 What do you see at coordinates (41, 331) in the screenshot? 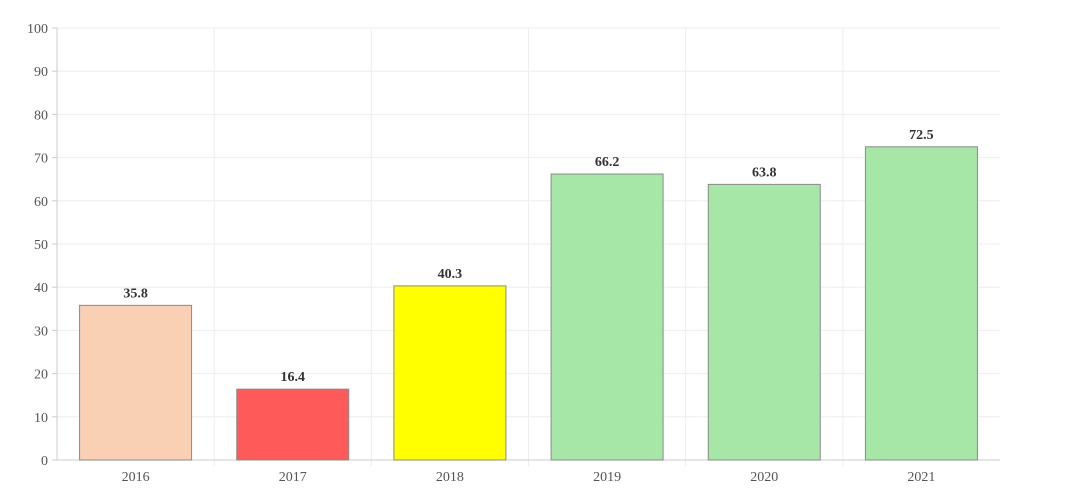
I see `y-tick-label: 30` at bounding box center [41, 331].